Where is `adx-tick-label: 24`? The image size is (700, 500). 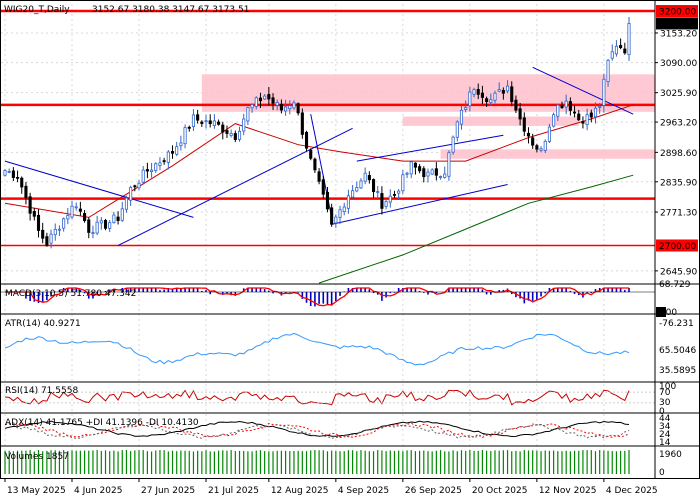 adx-tick-label: 24 is located at coordinates (665, 435).